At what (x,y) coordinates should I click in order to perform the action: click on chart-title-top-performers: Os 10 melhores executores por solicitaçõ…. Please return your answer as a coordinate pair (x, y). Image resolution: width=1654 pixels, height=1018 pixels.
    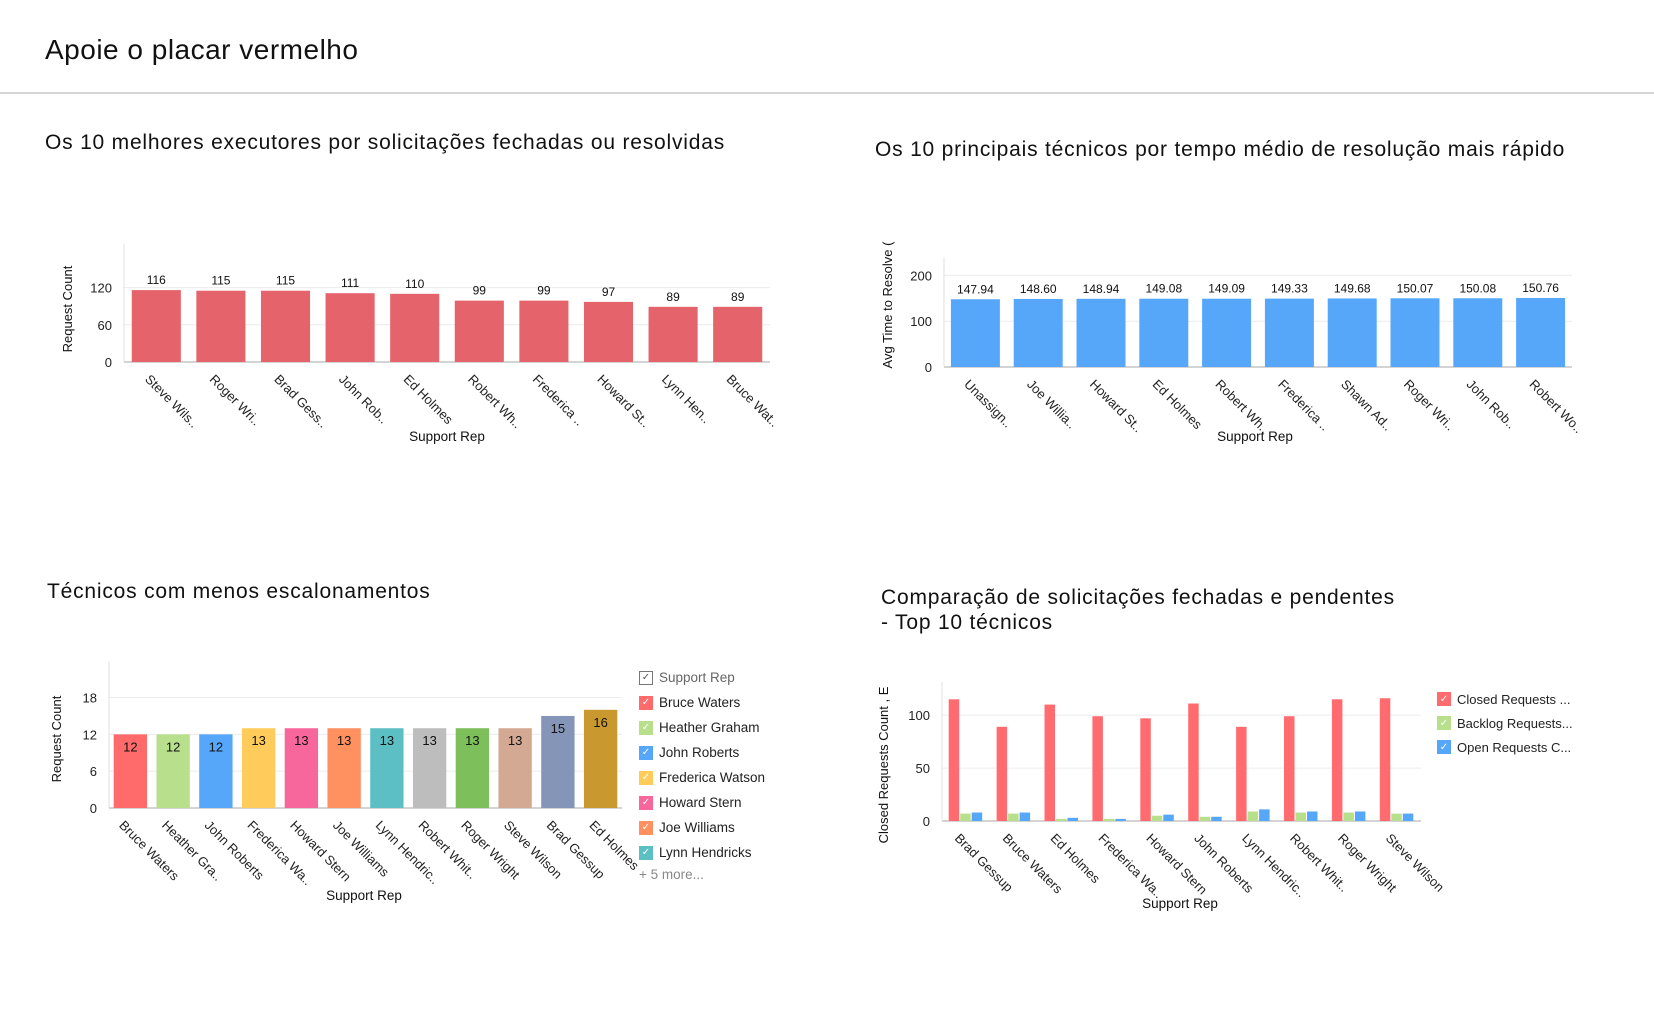
    Looking at the image, I should click on (385, 142).